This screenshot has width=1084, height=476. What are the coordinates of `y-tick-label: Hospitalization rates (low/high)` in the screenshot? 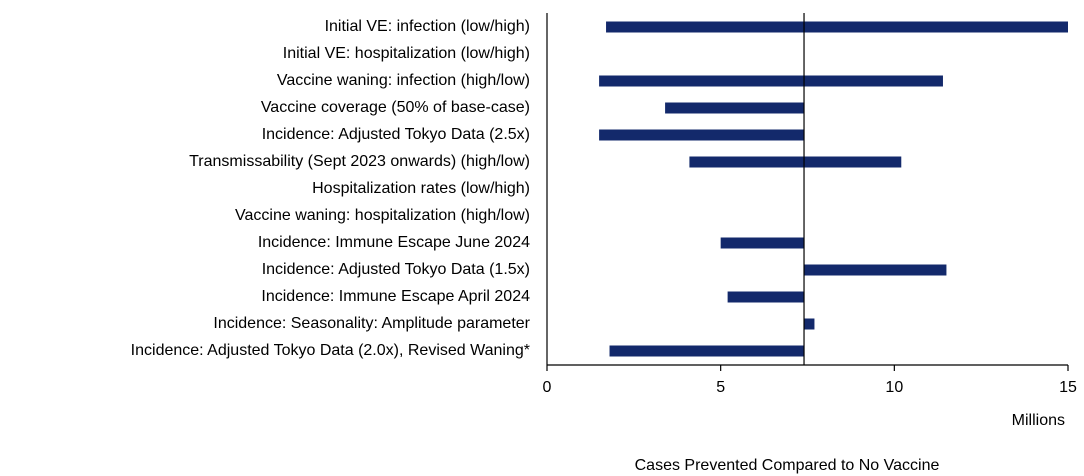 It's located at (421, 188).